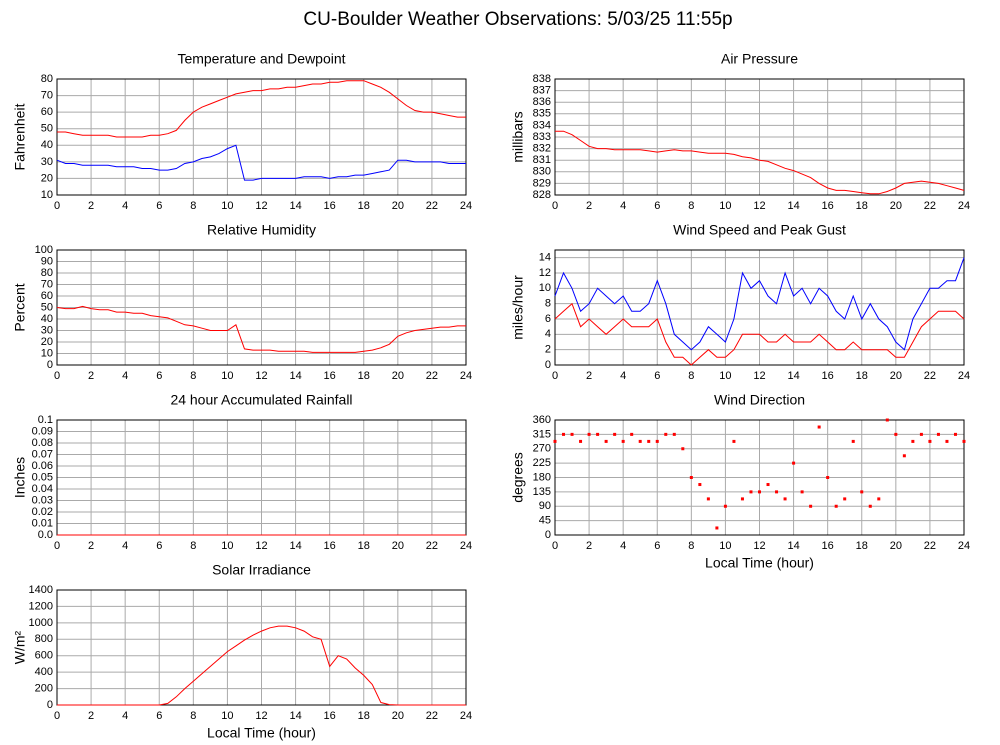  What do you see at coordinates (42, 466) in the screenshot?
I see `y-tick-label: 0.06` at bounding box center [42, 466].